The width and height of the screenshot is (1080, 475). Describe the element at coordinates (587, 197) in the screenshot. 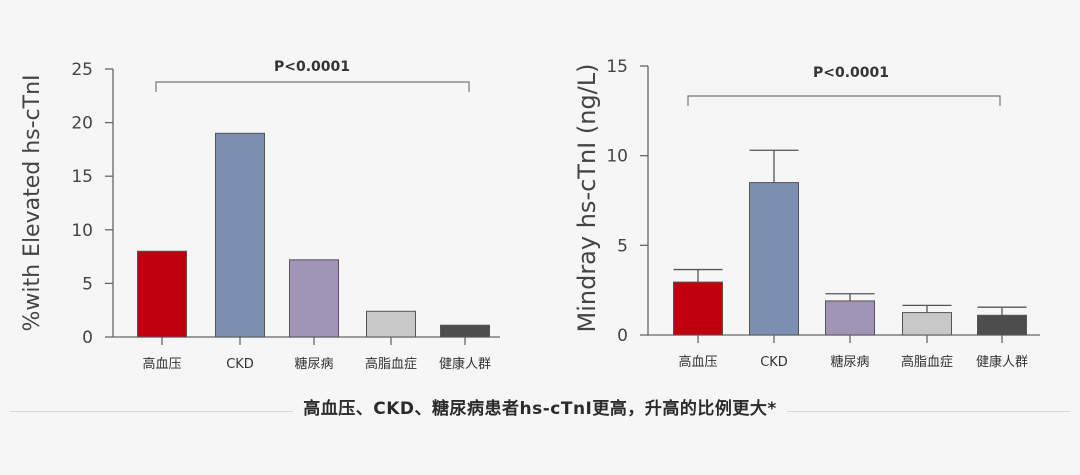

I see `y-axis-title: Mindray hs-cTnI (ng/L)` at that location.